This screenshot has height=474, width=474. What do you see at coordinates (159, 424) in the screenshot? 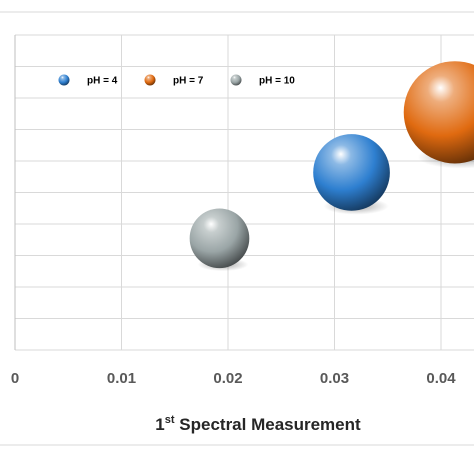
I see `x-axis-title-prefix: 1` at bounding box center [159, 424].